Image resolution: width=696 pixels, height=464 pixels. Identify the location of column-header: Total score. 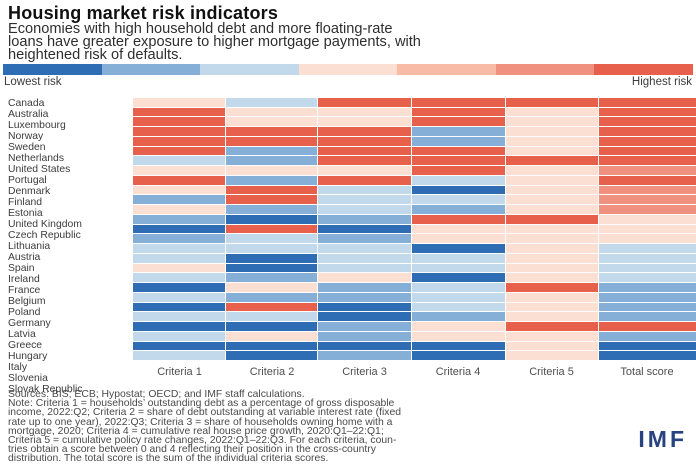
(647, 372).